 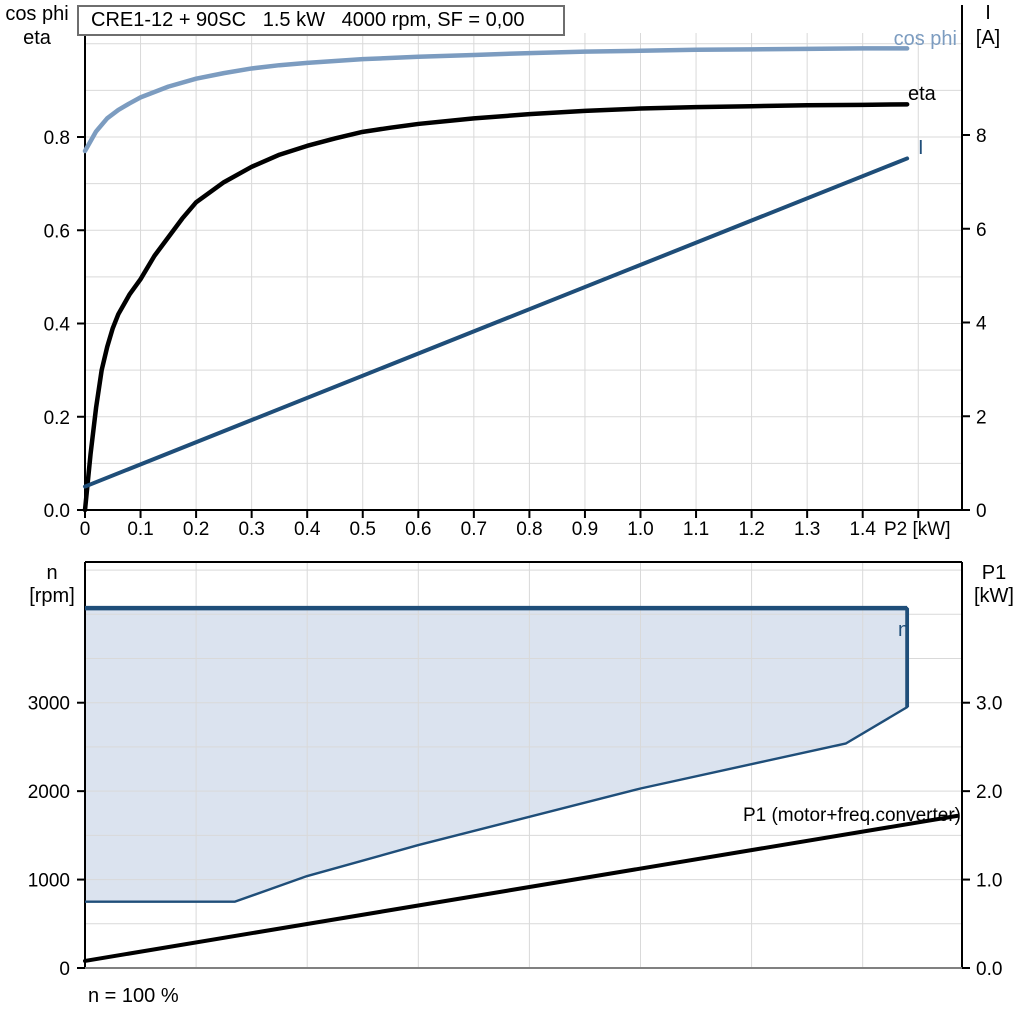 I want to click on tick-label-right: 3.0, so click(x=989, y=704).